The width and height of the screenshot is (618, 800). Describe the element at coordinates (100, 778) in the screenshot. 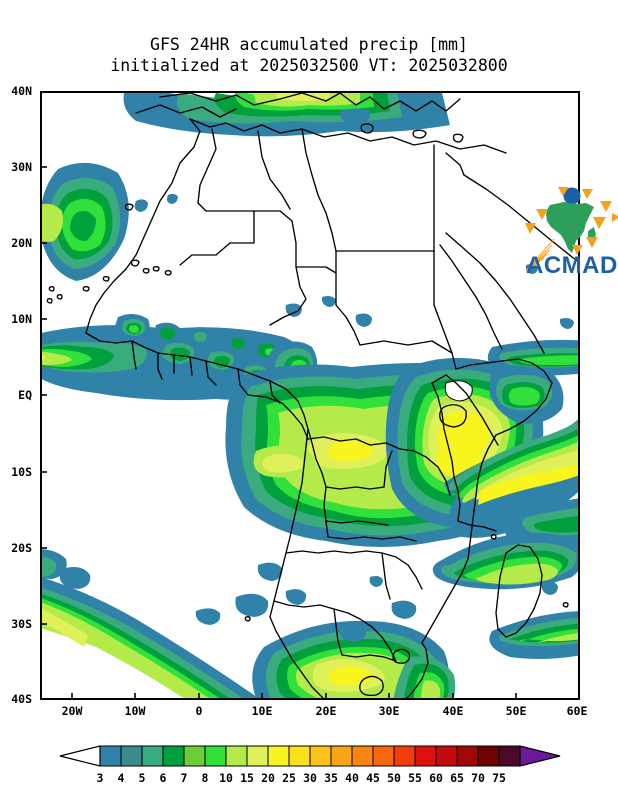

I see `colorbar-tick-label: 3` at that location.